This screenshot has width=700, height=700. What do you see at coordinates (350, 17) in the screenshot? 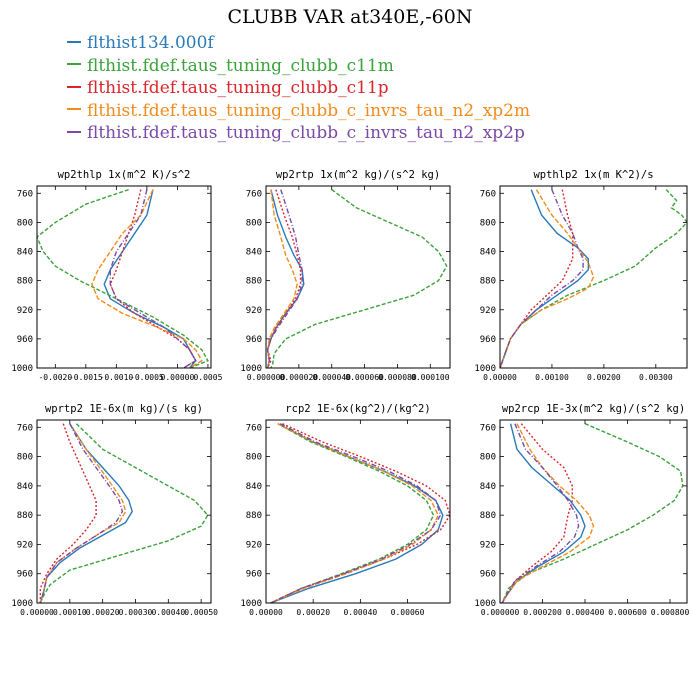
I see `page-title: CLUBB VAR at340E,-60N` at bounding box center [350, 17].